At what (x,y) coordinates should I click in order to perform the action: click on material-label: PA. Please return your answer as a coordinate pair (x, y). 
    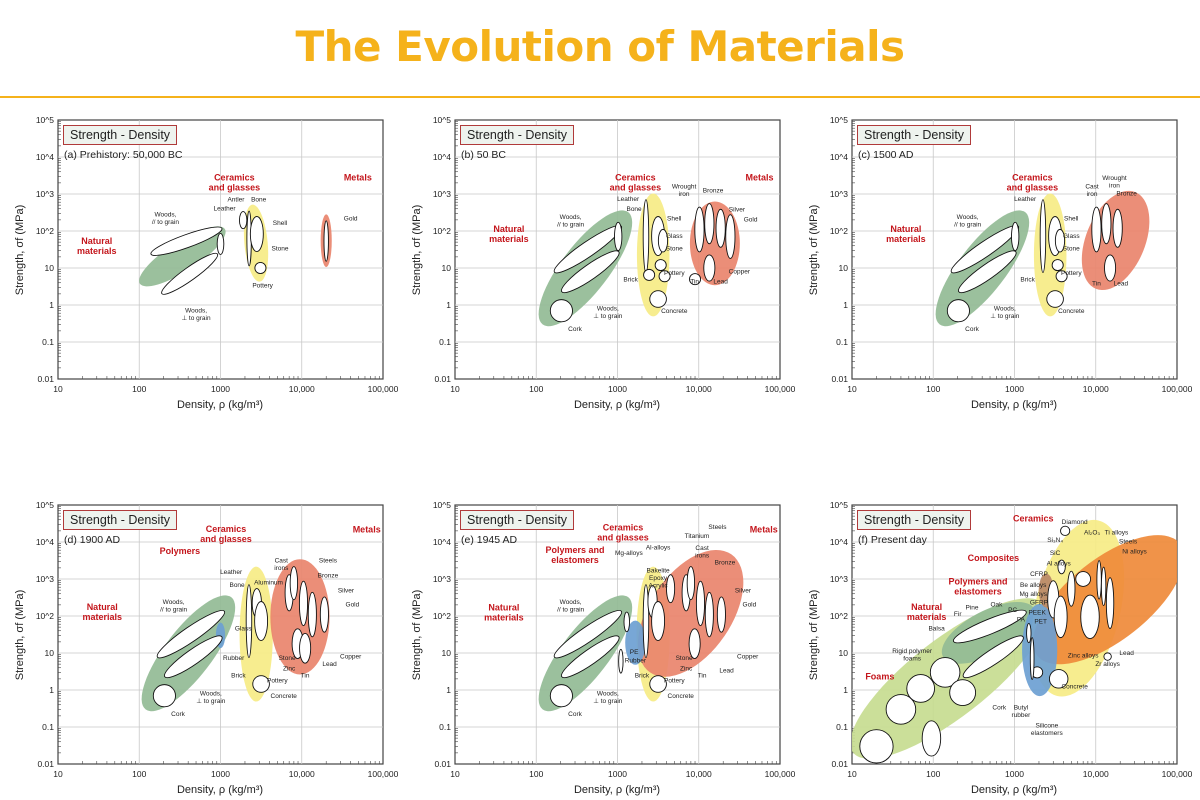
    Looking at the image, I should click on (1021, 619).